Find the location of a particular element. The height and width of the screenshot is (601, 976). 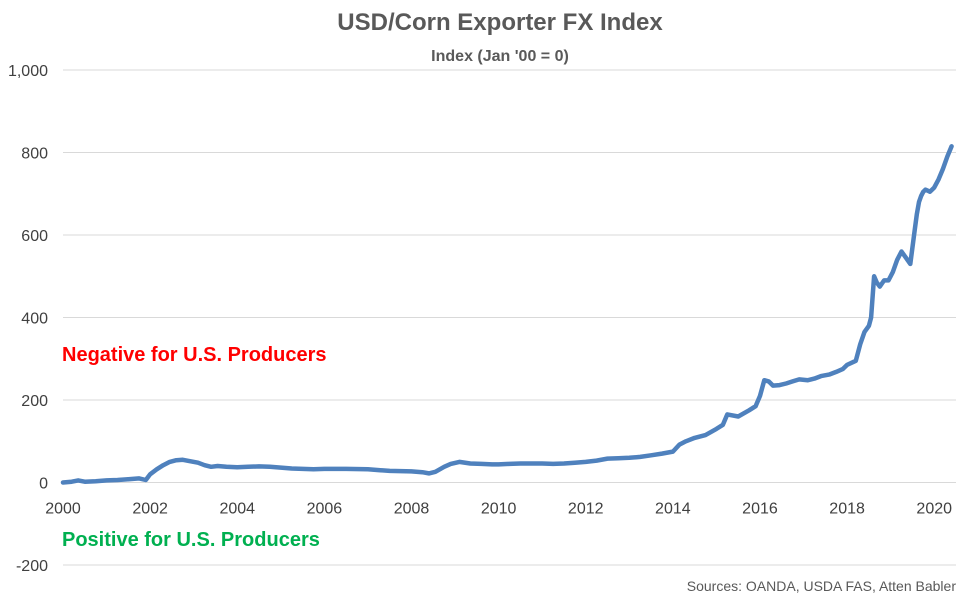

annotation-negative: Negative for U.S. Producers is located at coordinates (194, 355).